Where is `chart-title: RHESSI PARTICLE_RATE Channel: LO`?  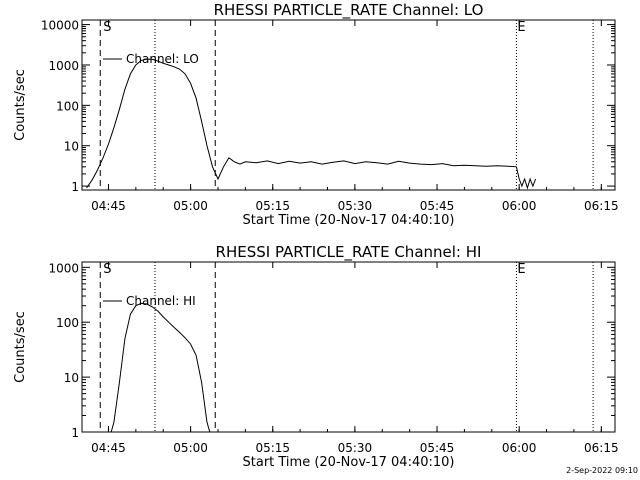
chart-title: RHESSI PARTICLE_RATE Channel: LO is located at coordinates (349, 10).